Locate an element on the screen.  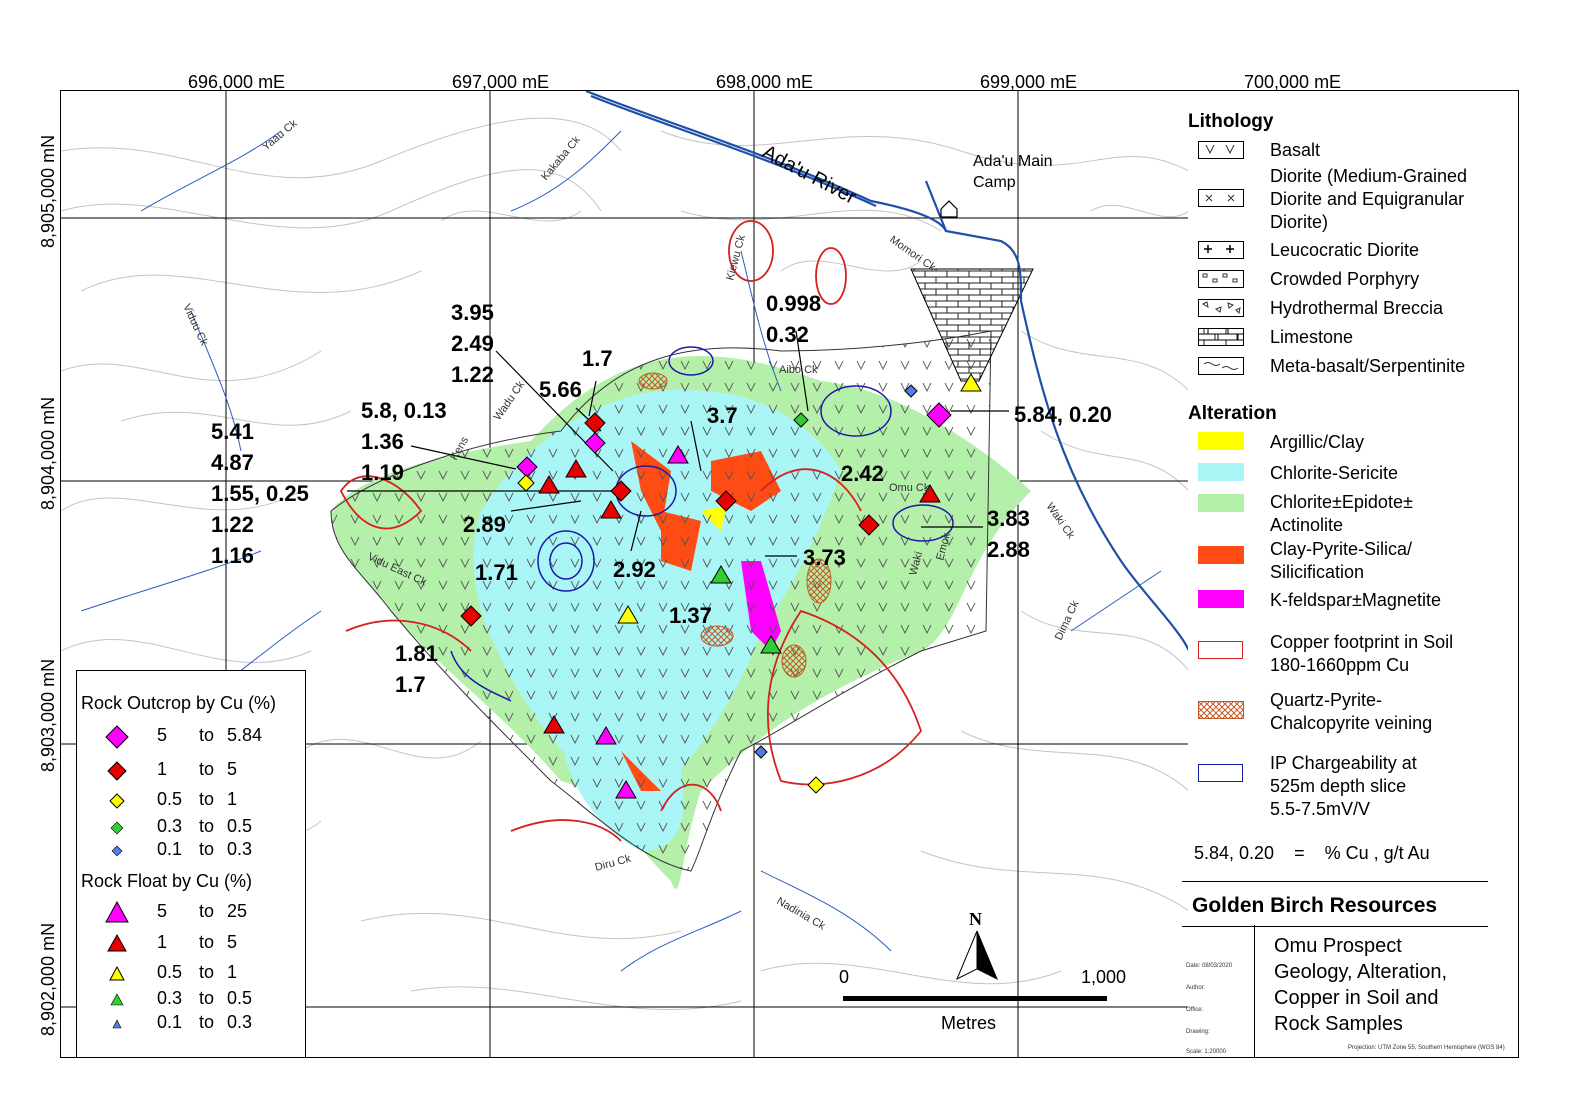
easting-label-697000: 697,000 mE is located at coordinates (501, 82).